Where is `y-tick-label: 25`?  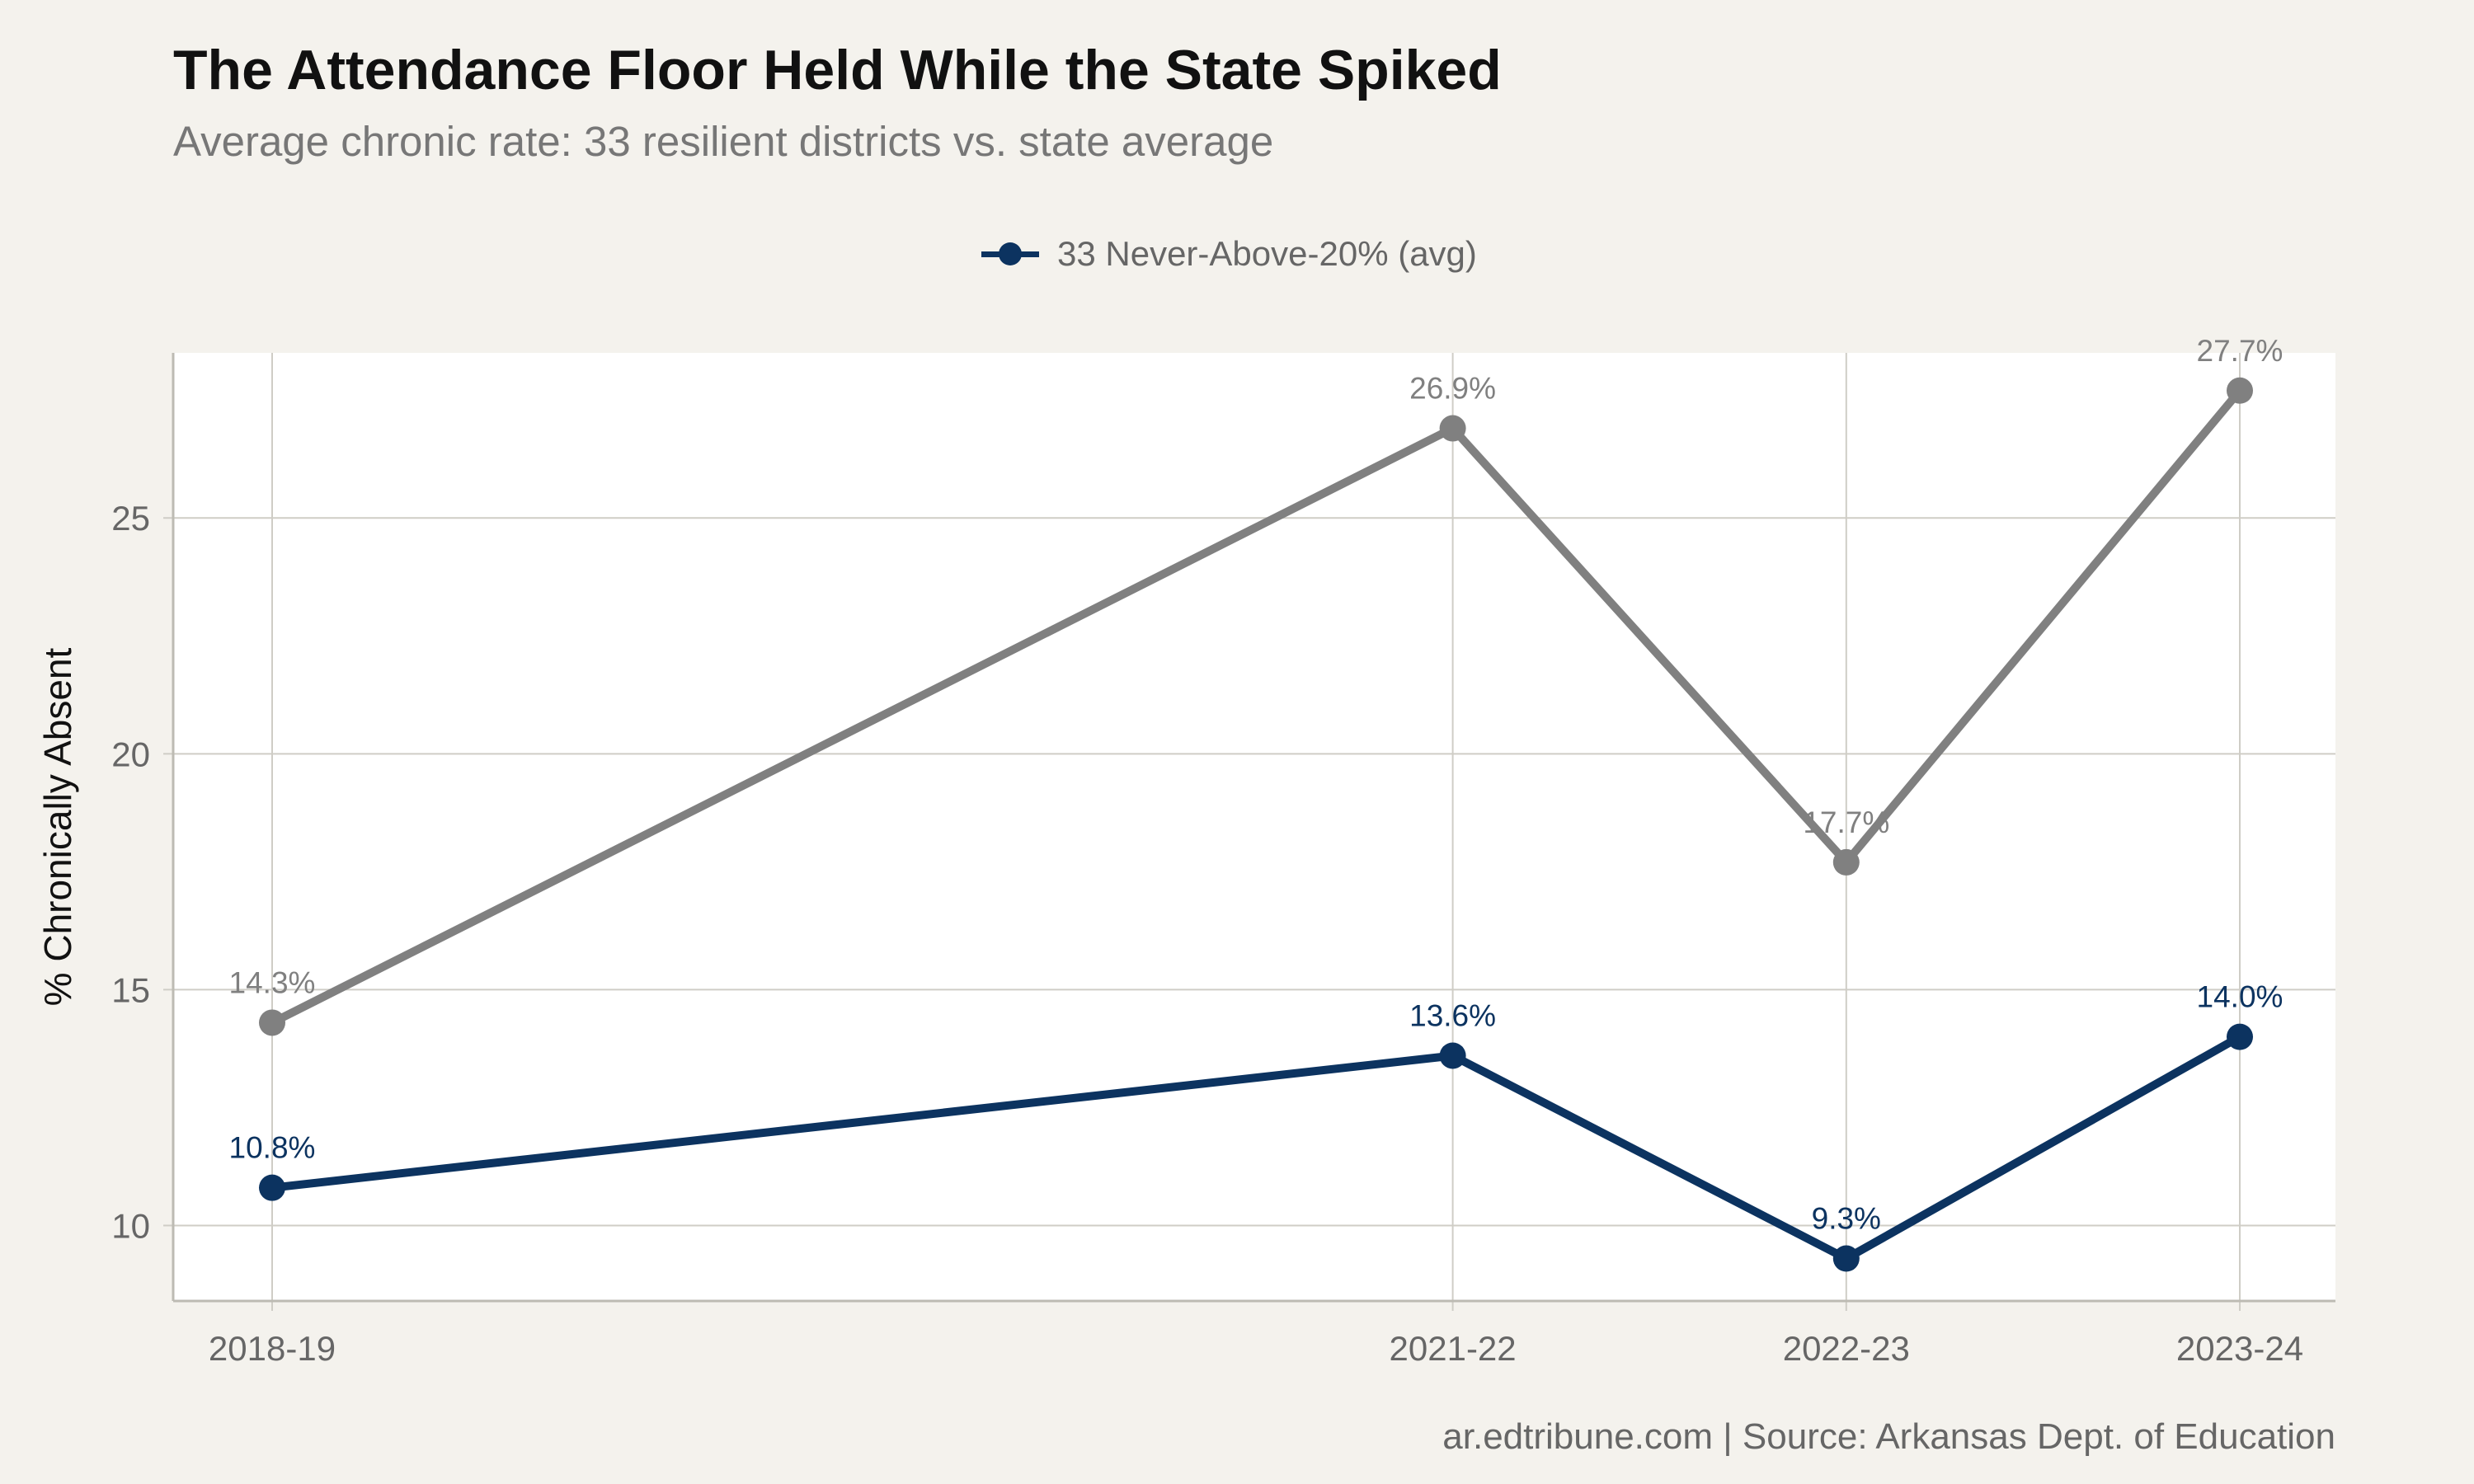
y-tick-label: 25 is located at coordinates (130, 518).